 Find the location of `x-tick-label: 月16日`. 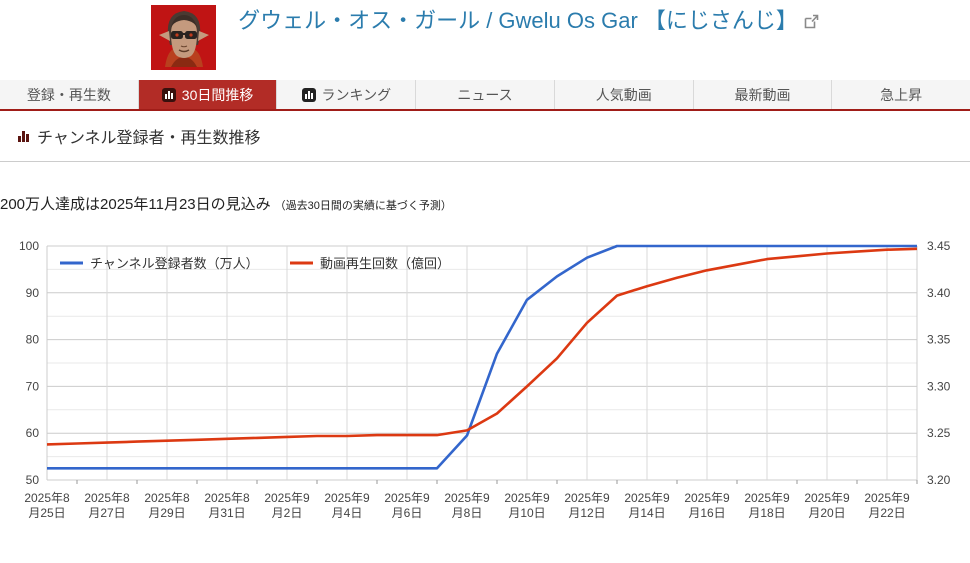

x-tick-label: 月16日 is located at coordinates (706, 513).